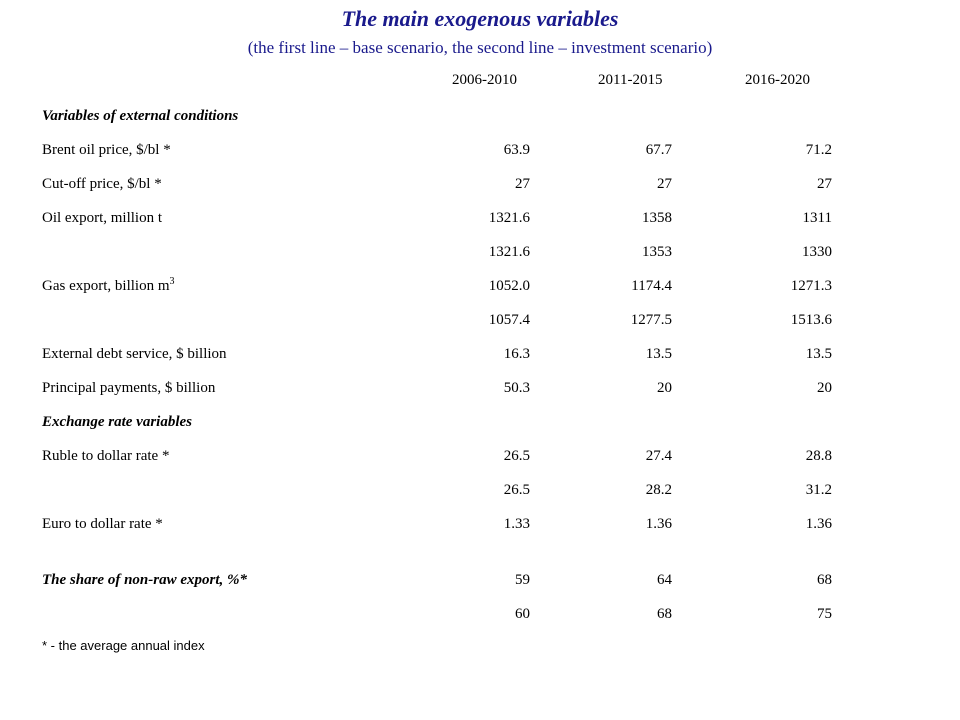 This screenshot has height=720, width=960. I want to click on cell-value: 1057.4, so click(509, 320).